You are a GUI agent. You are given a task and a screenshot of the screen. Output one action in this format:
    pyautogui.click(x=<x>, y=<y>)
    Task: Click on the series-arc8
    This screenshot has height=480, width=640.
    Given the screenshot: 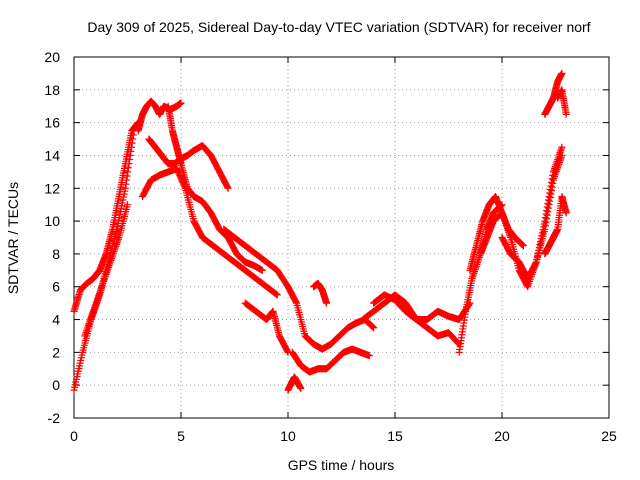 What is the action you would take?
    pyautogui.click(x=256, y=258)
    